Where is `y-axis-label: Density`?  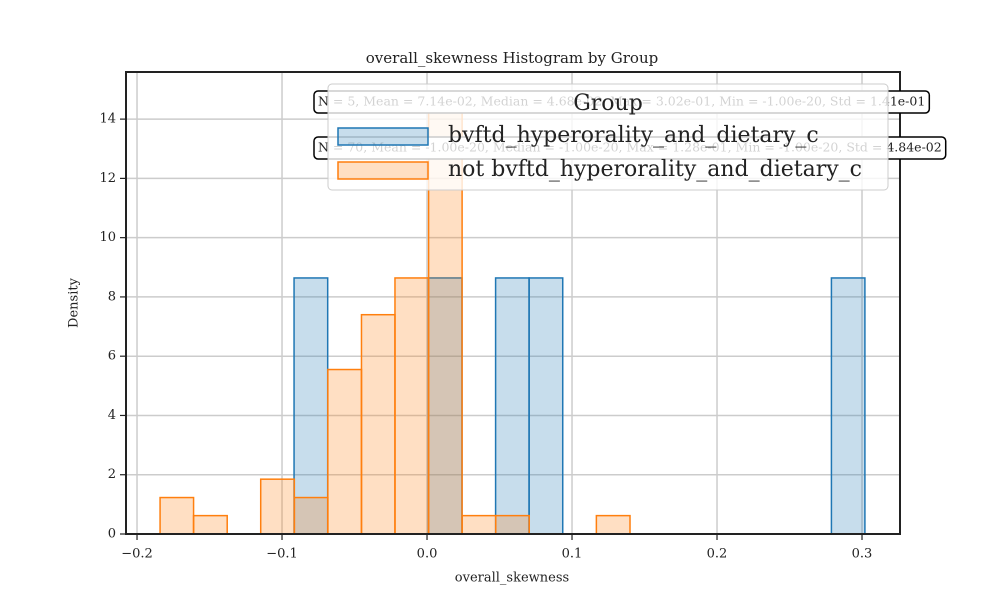
y-axis-label: Density is located at coordinates (74, 302).